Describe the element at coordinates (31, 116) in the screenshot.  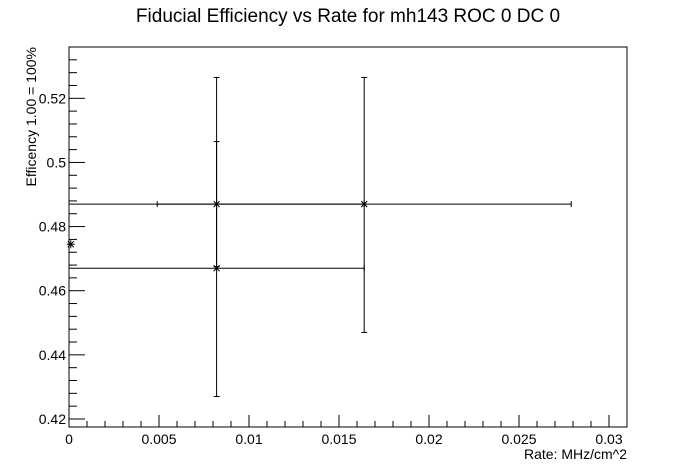
I see `y-axis-title: Efficency 1.00 = 100%` at that location.